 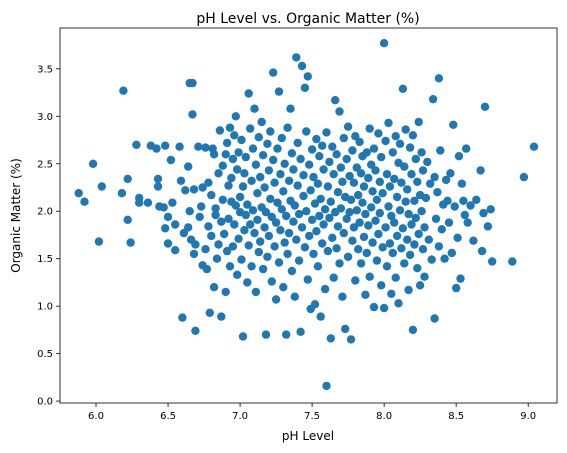 I want to click on y-tick-label: 3.0, so click(x=45, y=117).